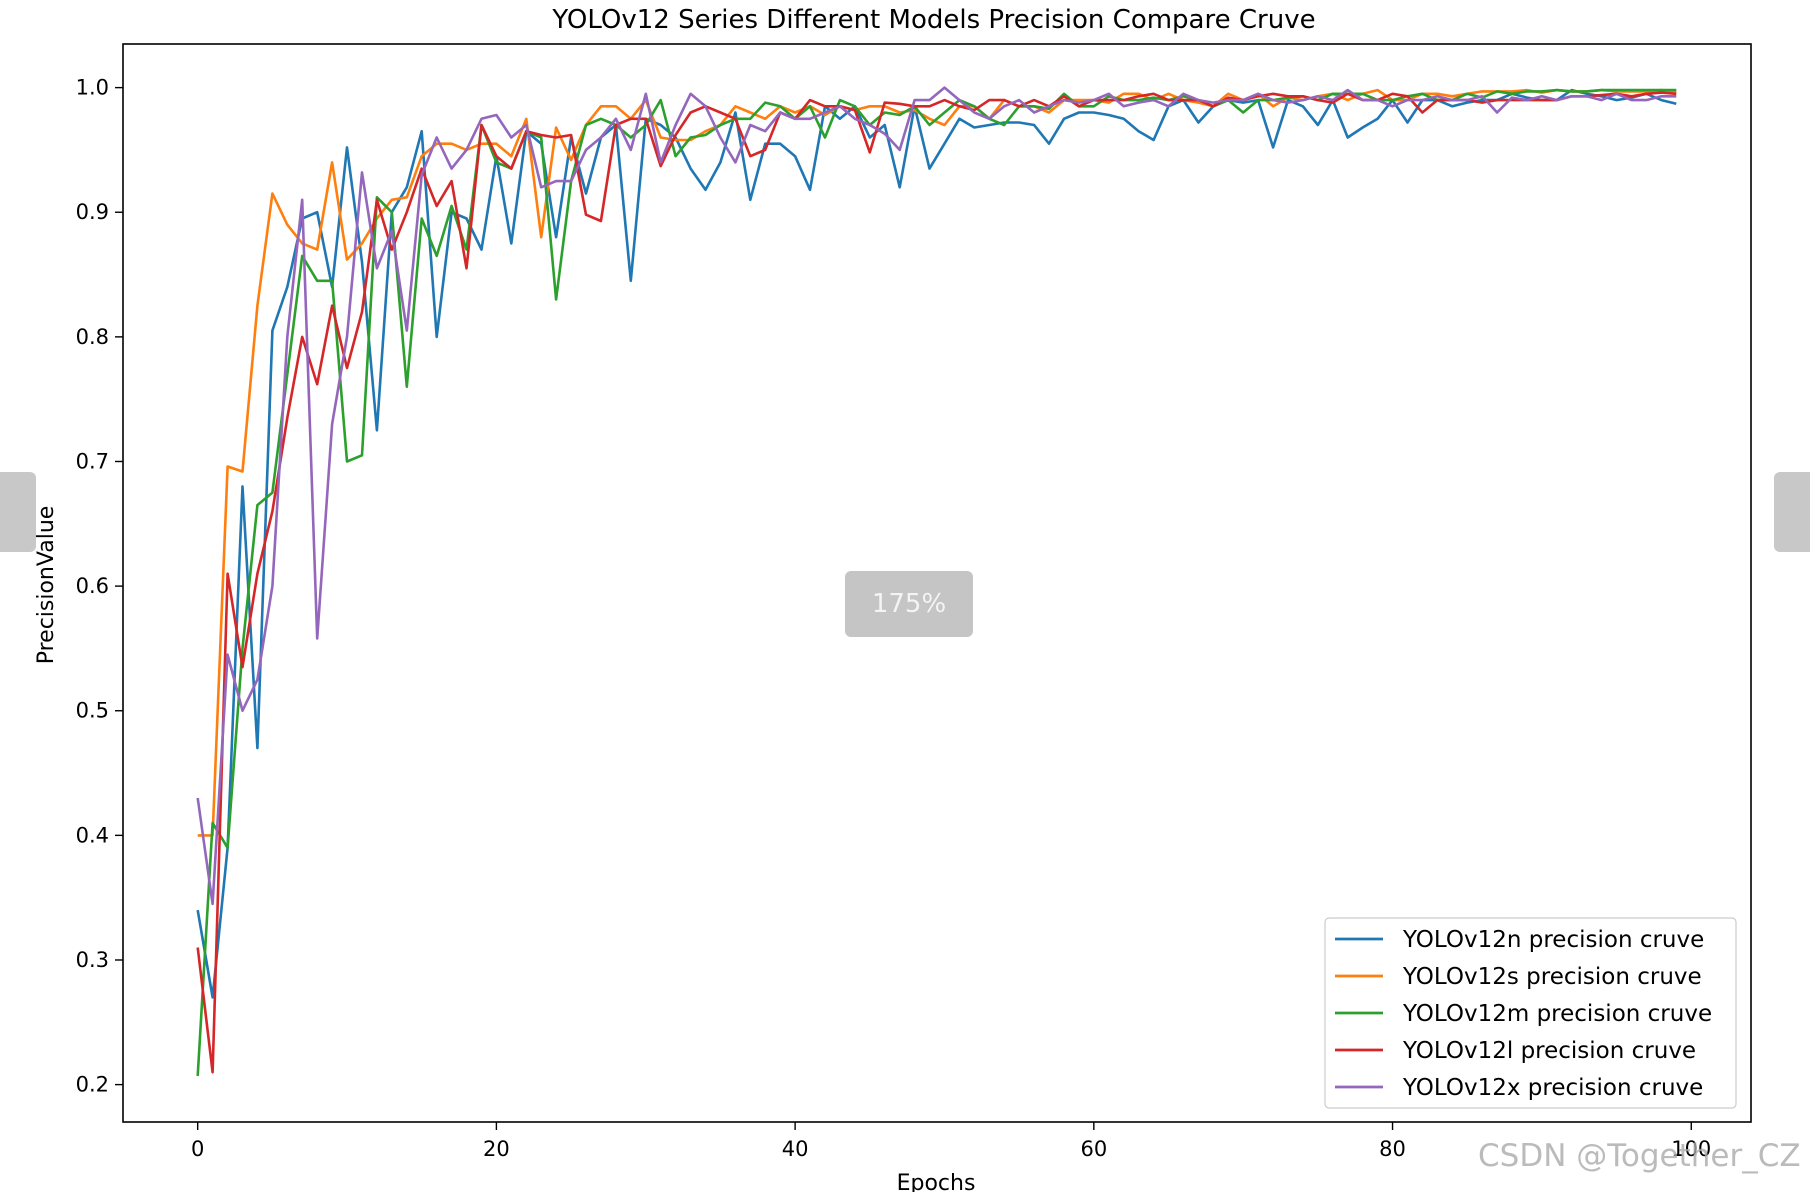 The image size is (1810, 1192). What do you see at coordinates (1392, 1149) in the screenshot?
I see `x-tick-label: 80` at bounding box center [1392, 1149].